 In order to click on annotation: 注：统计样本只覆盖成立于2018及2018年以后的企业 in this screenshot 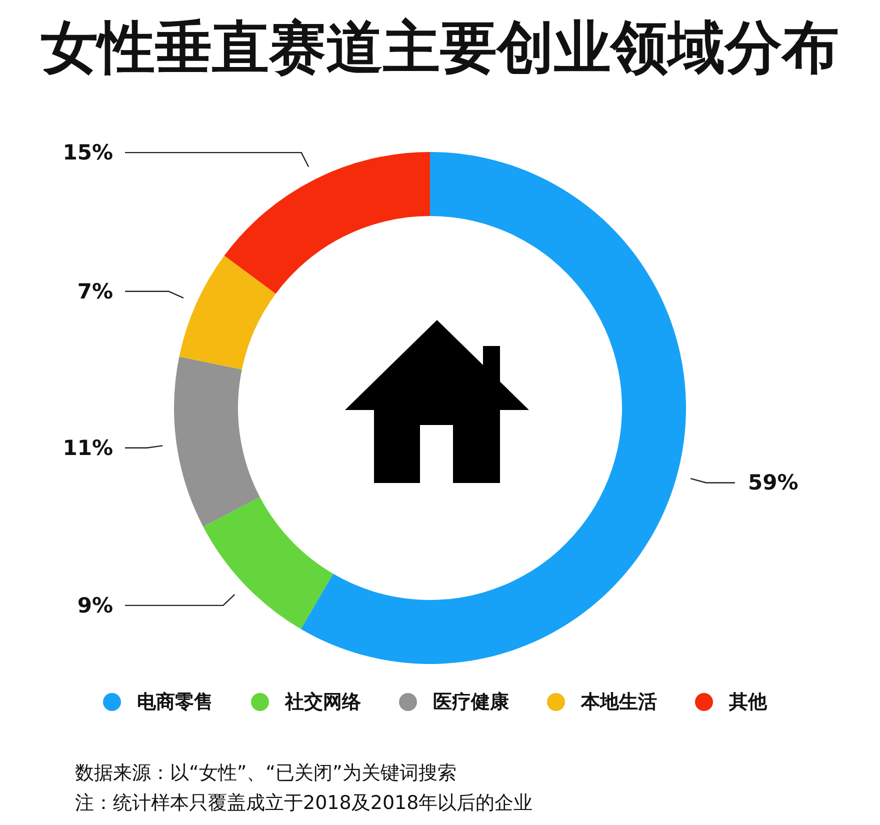, I will do `click(304, 803)`.